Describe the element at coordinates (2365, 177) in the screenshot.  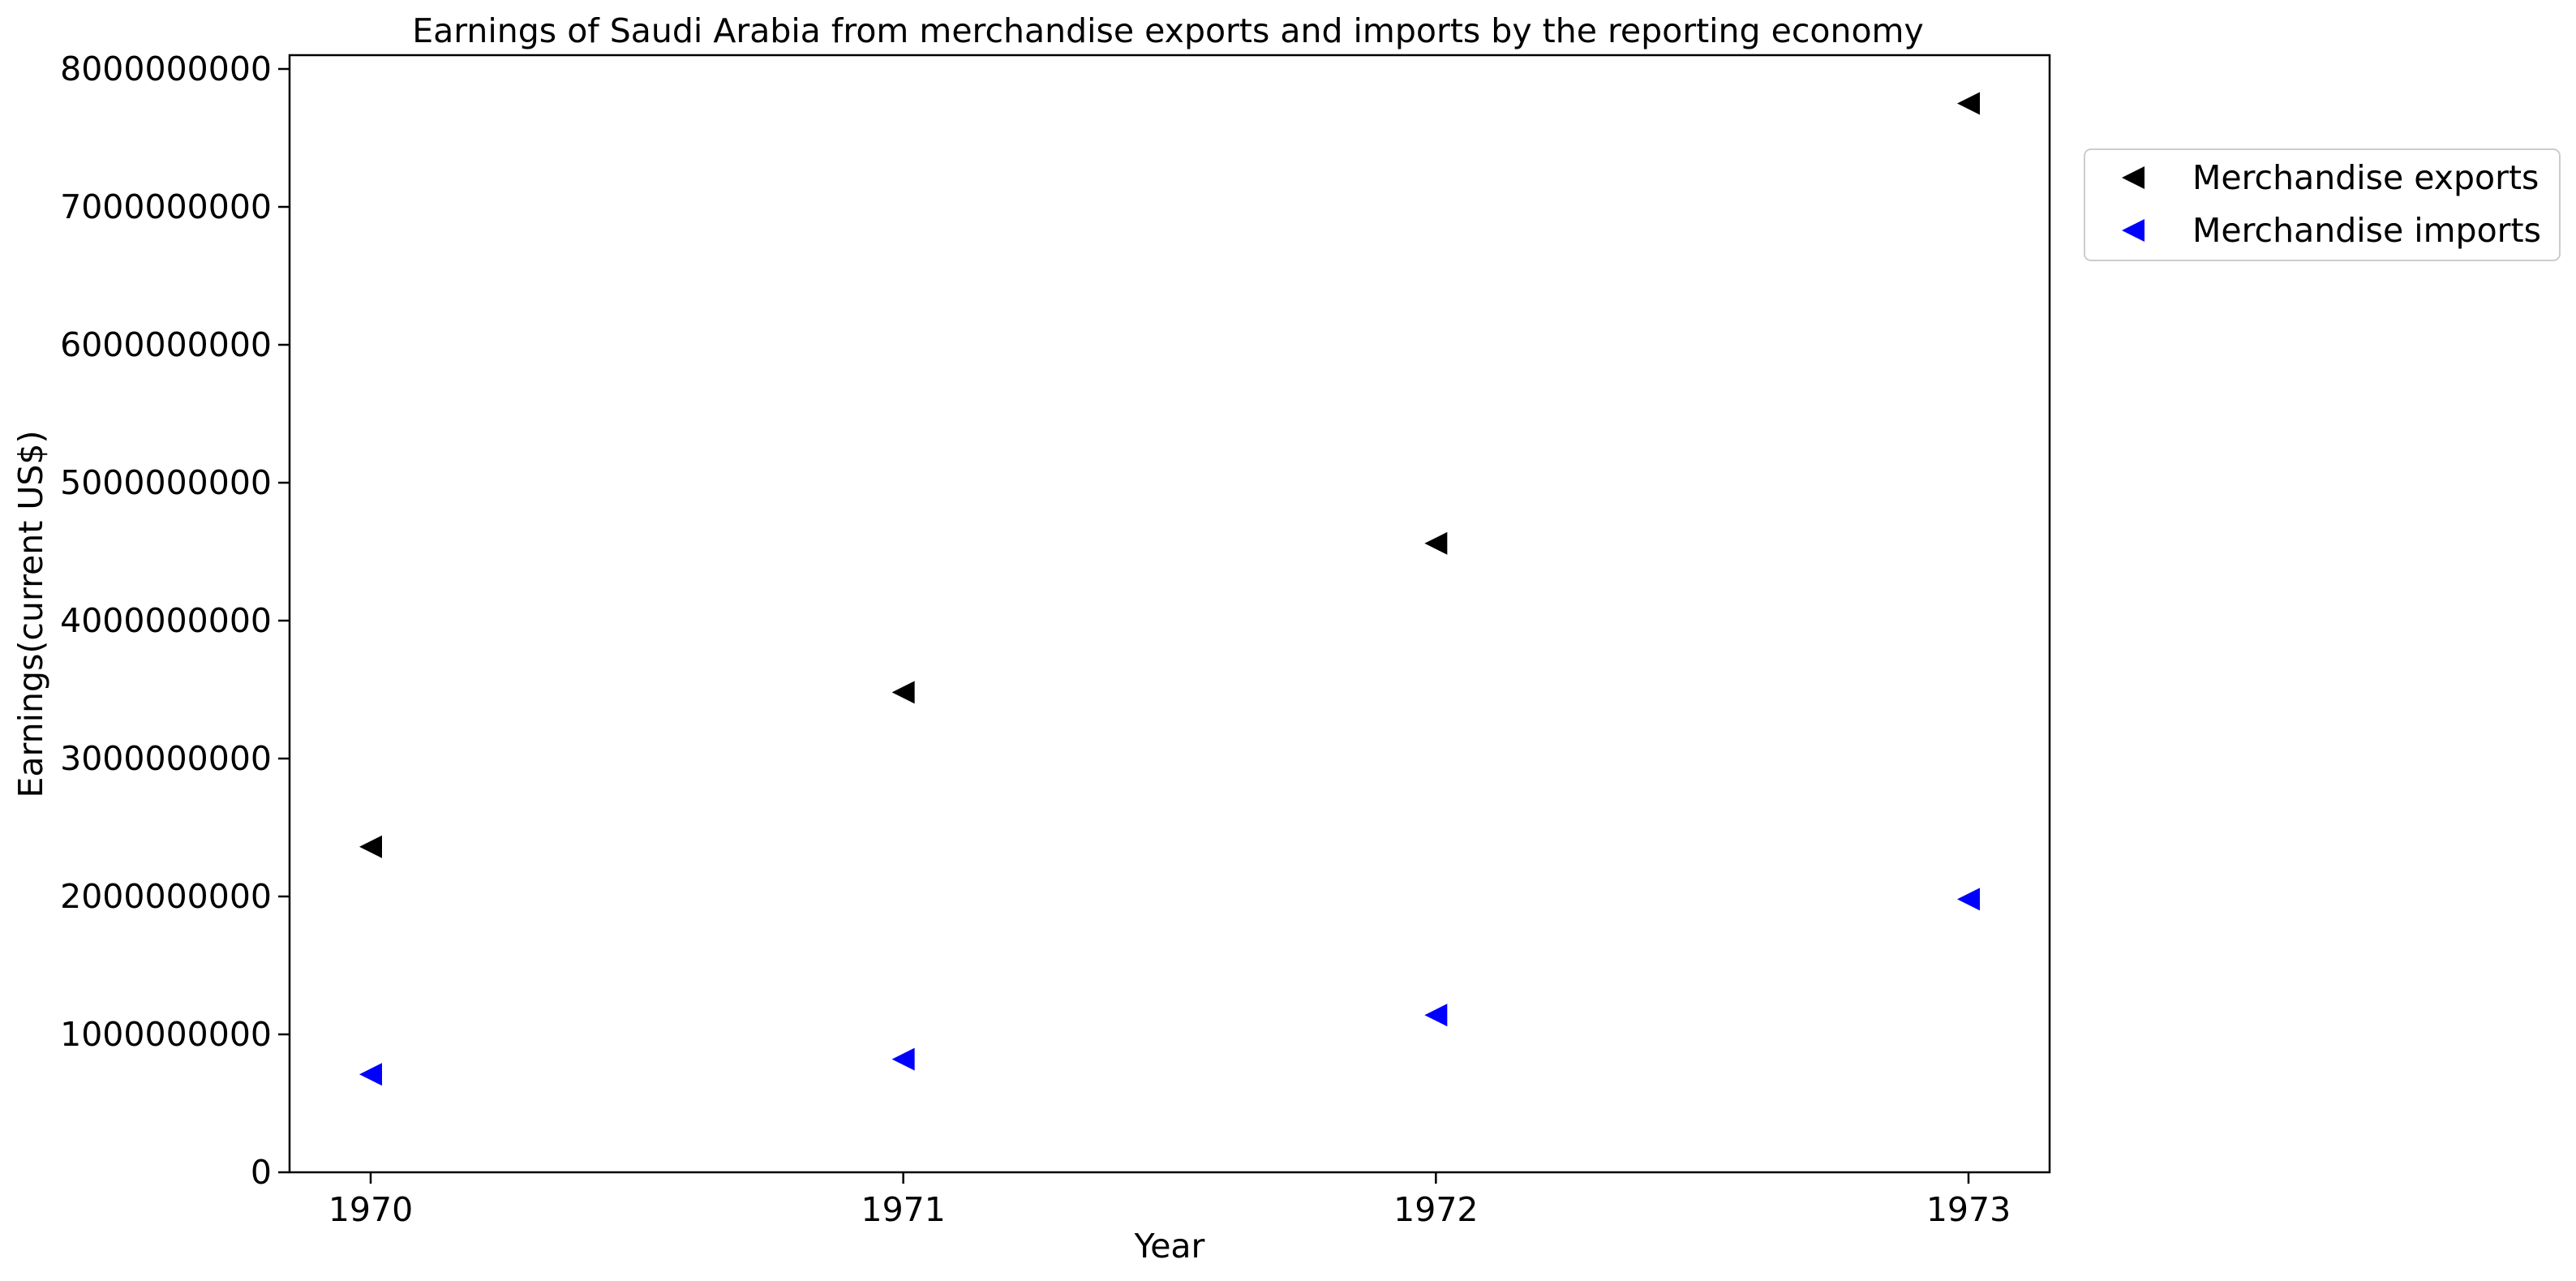
I see `legend-label-merchandise-exports: Merchandise exports` at that location.